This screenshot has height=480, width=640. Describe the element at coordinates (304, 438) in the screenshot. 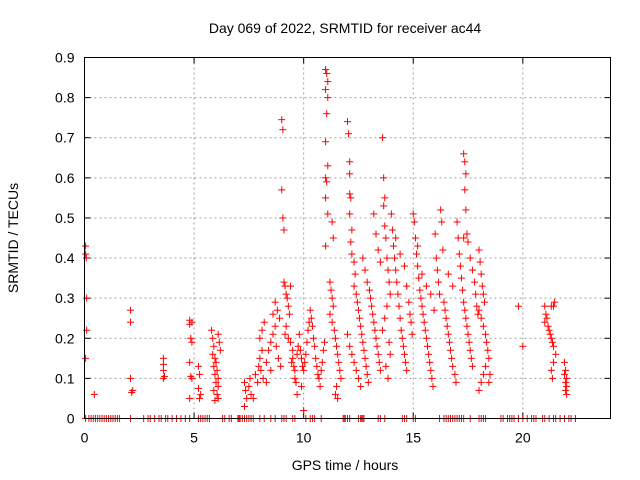

I see `x-tick-label: 10` at that location.